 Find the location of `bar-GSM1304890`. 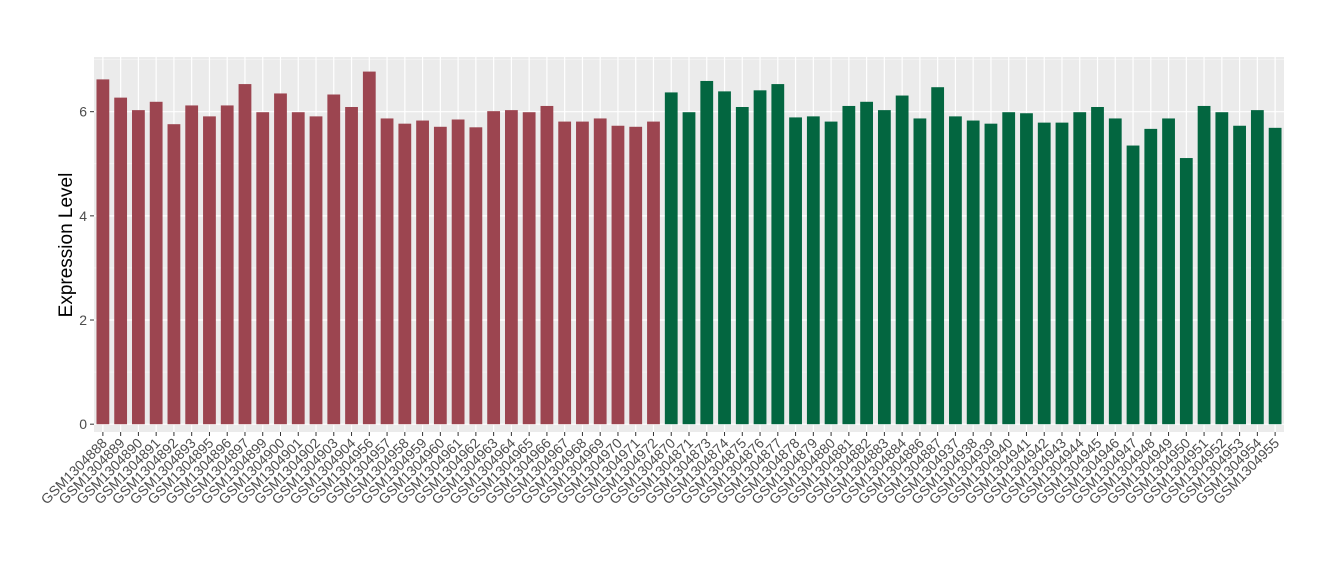

bar-GSM1304890 is located at coordinates (138, 267).